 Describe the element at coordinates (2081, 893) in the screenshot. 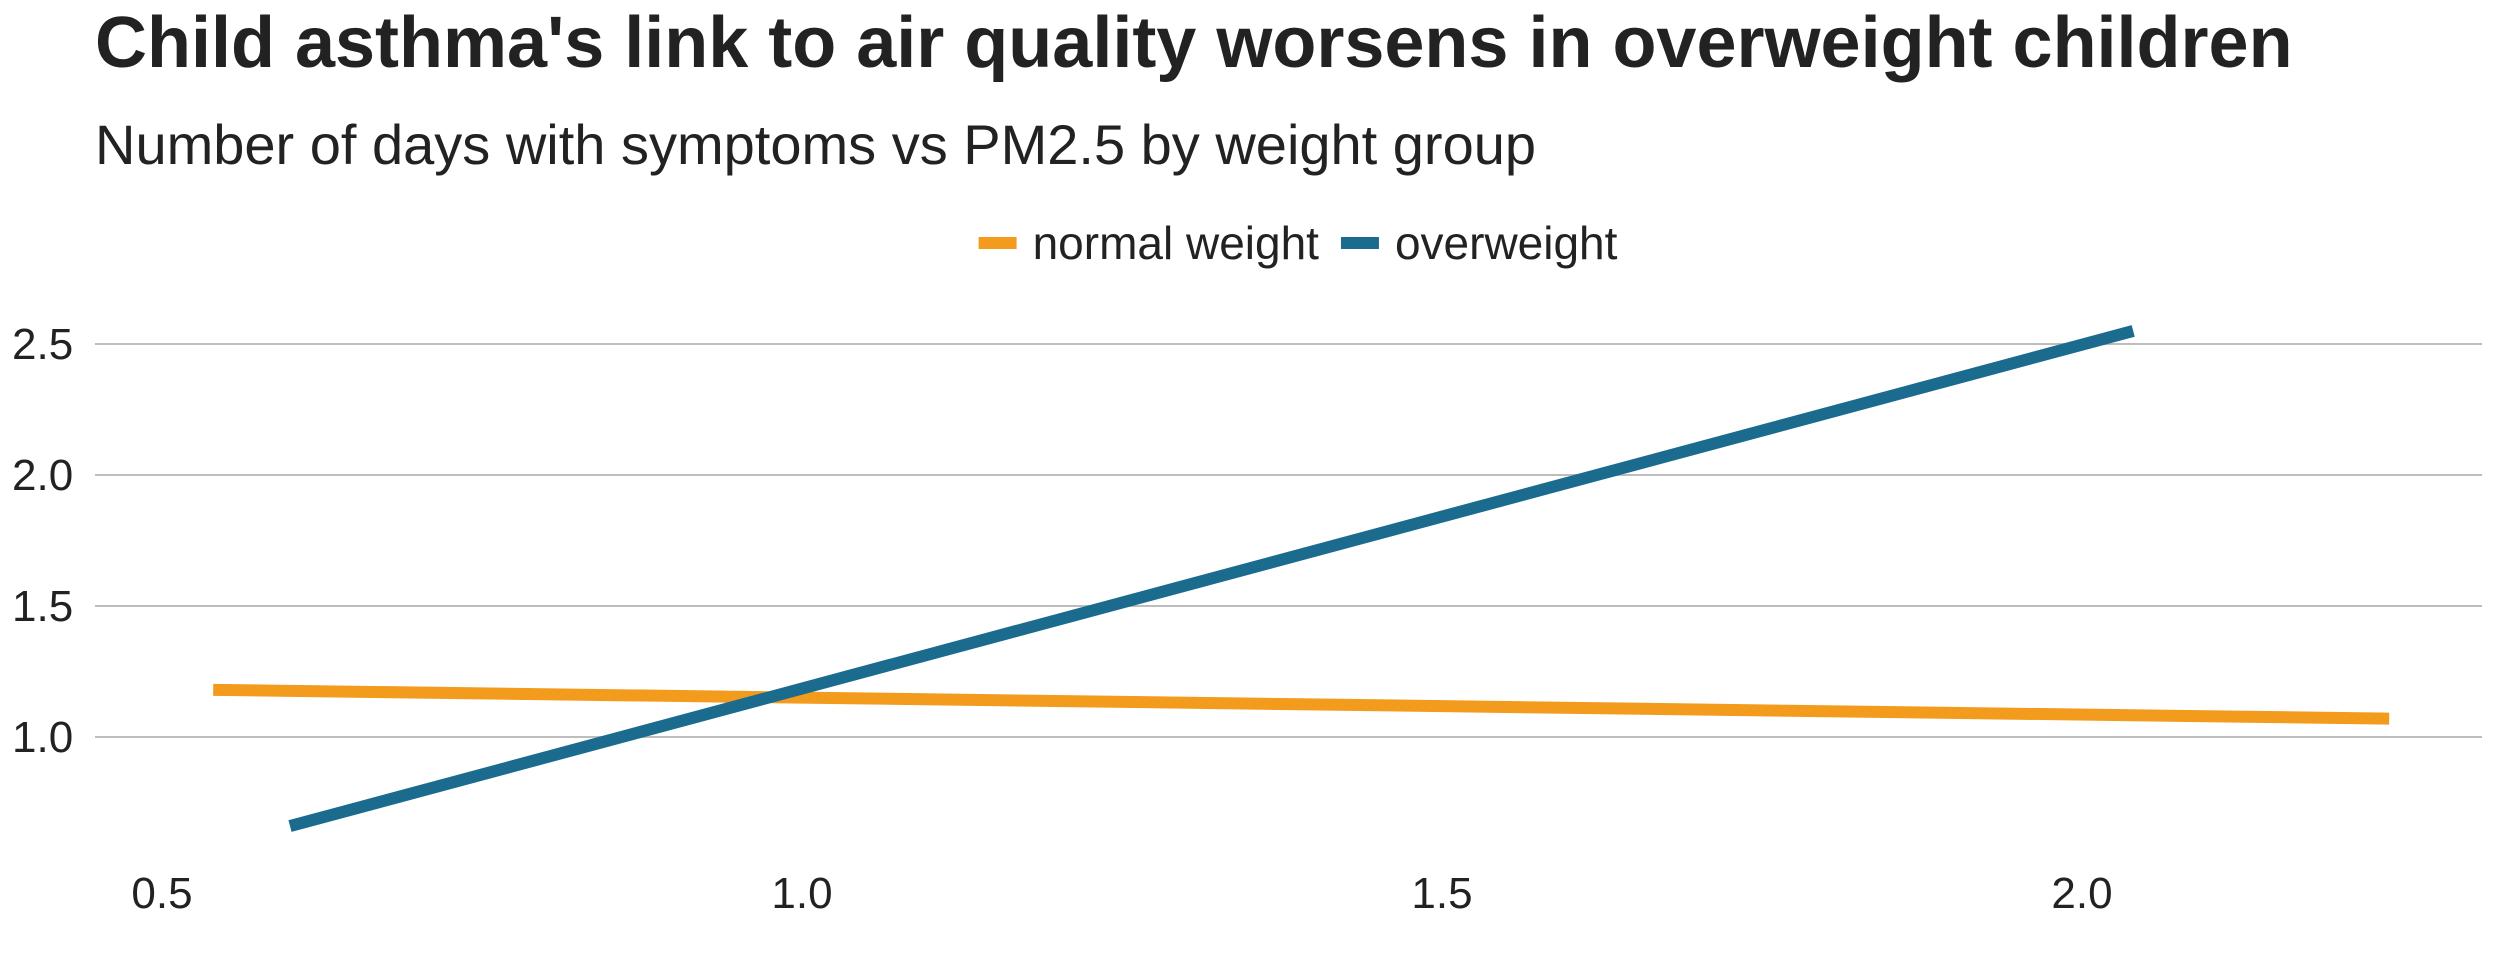

I see `x-tick-label: 2.0` at that location.